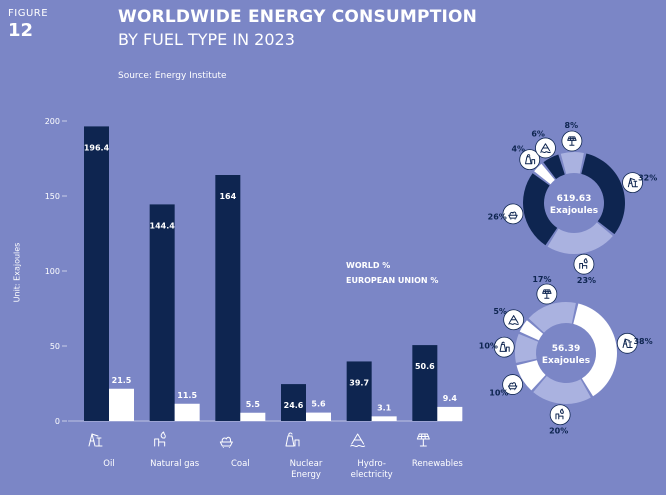 This screenshot has width=666, height=495. Describe the element at coordinates (371, 464) in the screenshot. I see `x-tick-label: Hydro-` at that location.